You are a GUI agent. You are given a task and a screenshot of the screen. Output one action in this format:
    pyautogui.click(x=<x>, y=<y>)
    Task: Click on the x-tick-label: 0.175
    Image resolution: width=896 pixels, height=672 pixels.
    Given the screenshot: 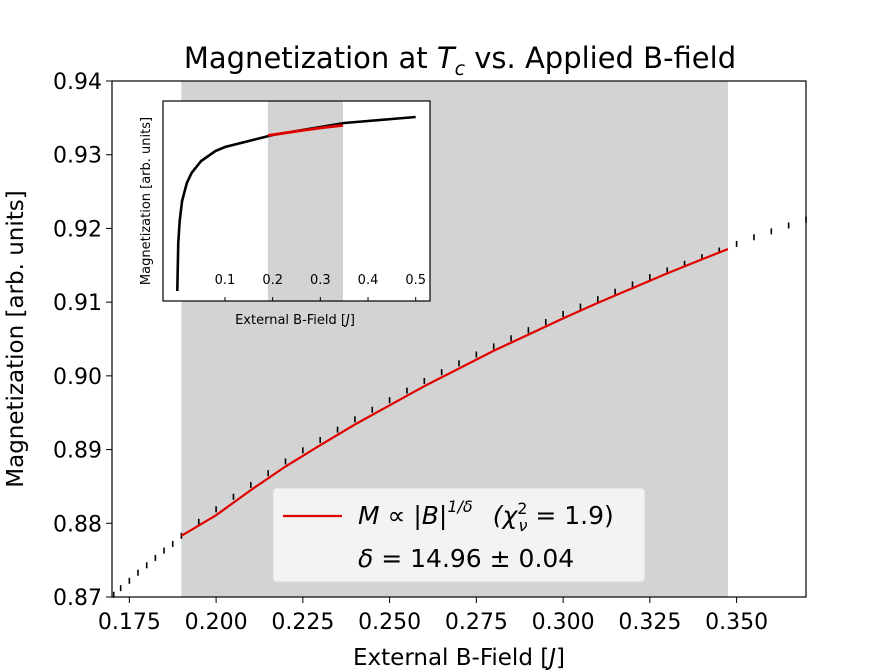 What is the action you would take?
    pyautogui.click(x=129, y=622)
    